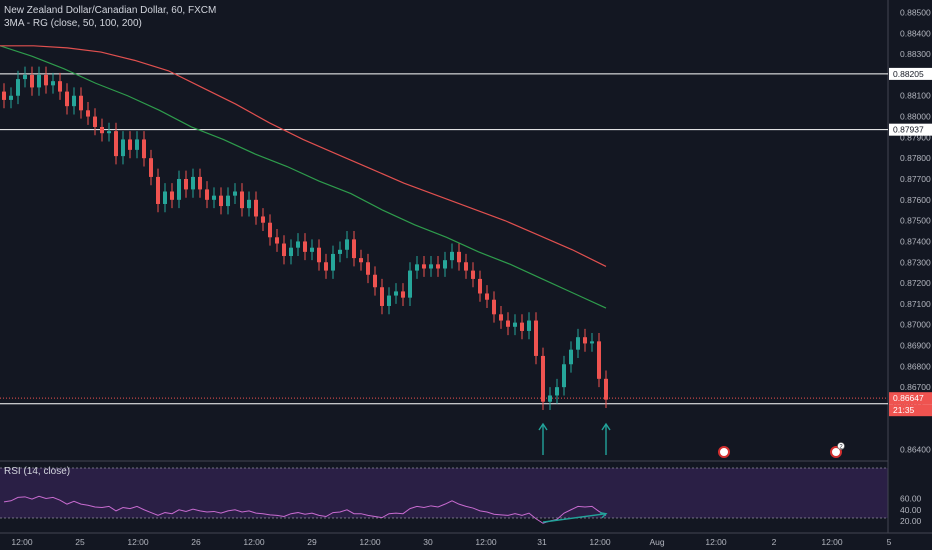 The height and width of the screenshot is (550, 932). What do you see at coordinates (656, 542) in the screenshot?
I see `time-tick-label: Aug` at bounding box center [656, 542].